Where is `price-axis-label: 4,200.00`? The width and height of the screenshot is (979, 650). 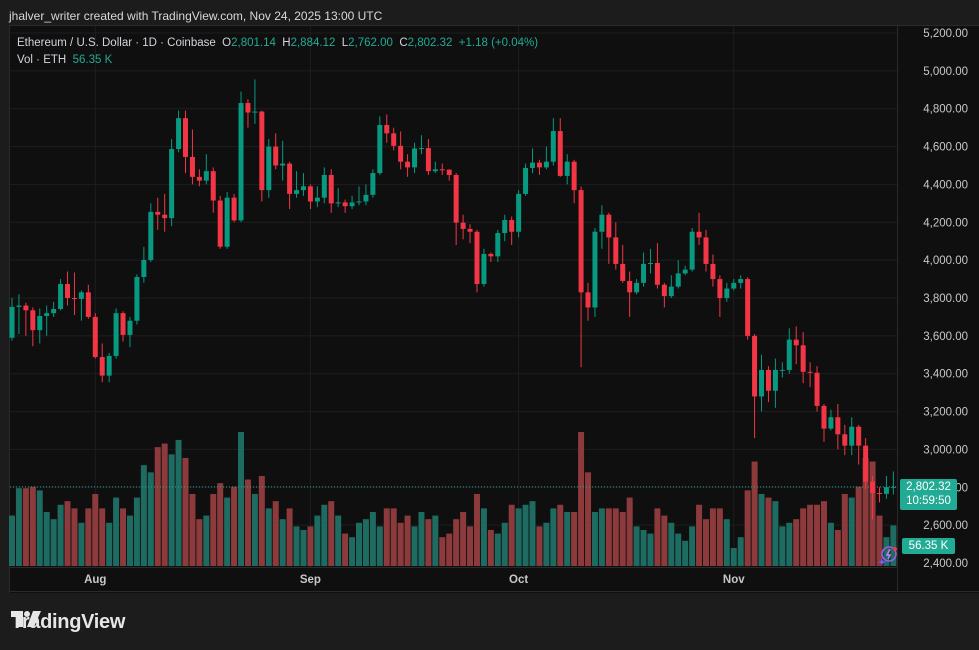 price-axis-label: 4,200.00 is located at coordinates (945, 223).